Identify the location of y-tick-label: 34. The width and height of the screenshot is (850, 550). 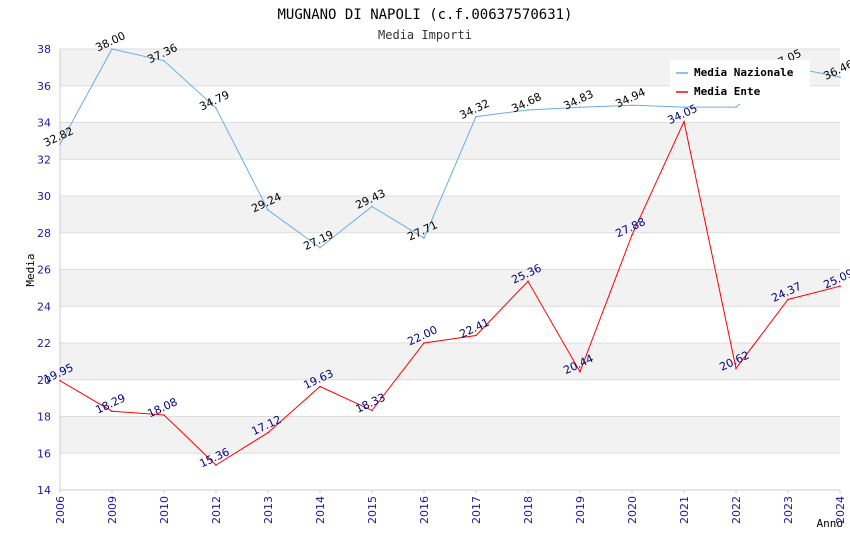
(44, 123).